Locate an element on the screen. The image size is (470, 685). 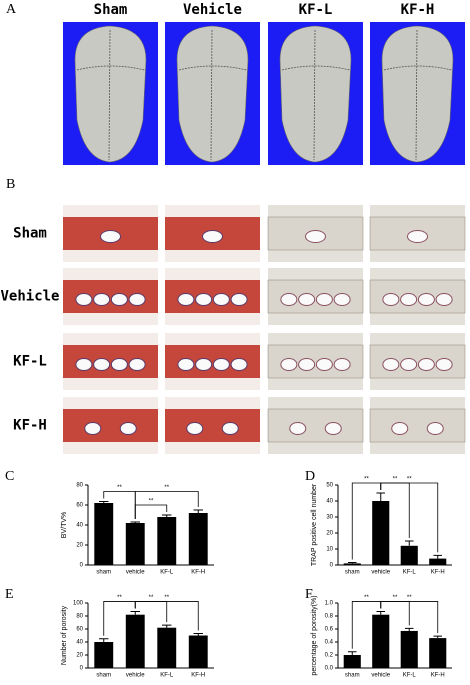
panel-label: C is located at coordinates (9, 476).